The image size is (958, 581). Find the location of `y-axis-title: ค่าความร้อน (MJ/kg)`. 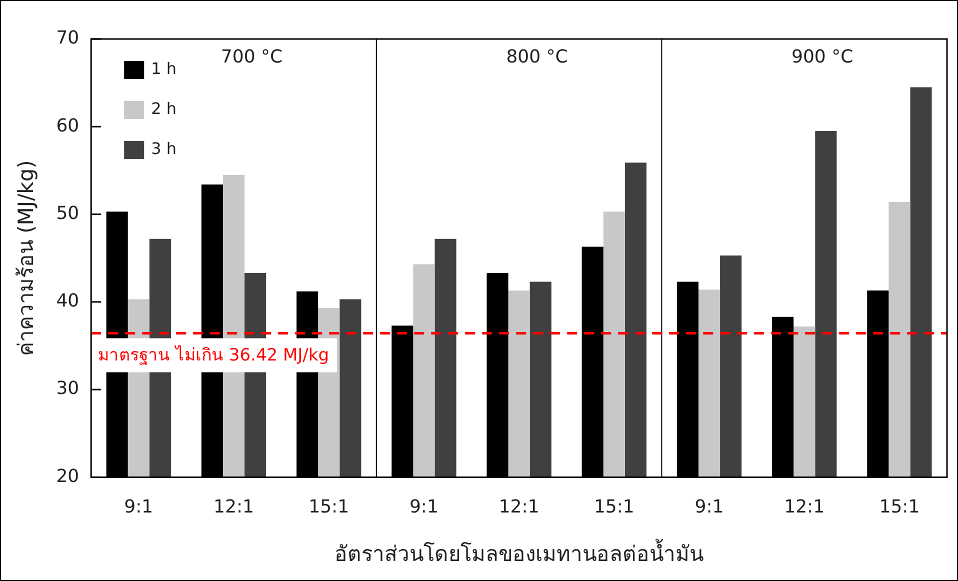

y-axis-title: ค่าความร้อน (MJ/kg) is located at coordinates (26, 258).